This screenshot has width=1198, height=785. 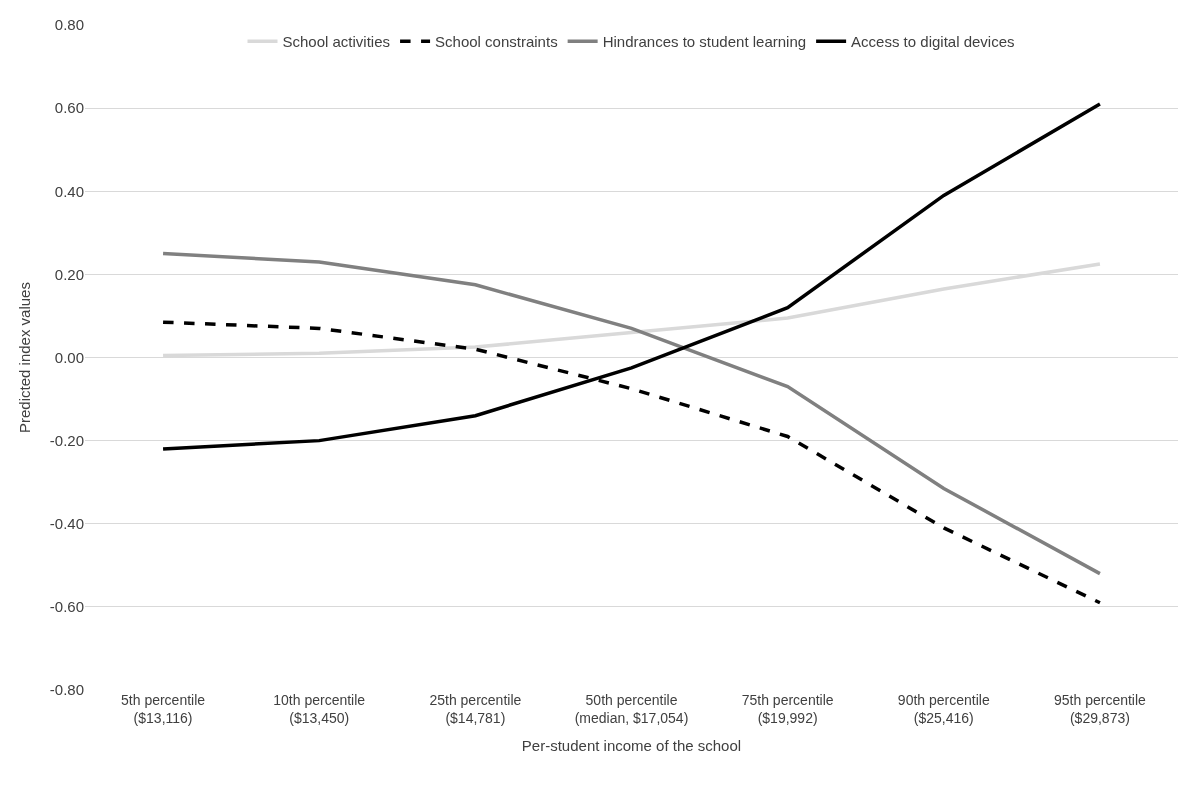 What do you see at coordinates (1100, 709) in the screenshot?
I see `x-tick-label: 95th percentile ($29,873)` at bounding box center [1100, 709].